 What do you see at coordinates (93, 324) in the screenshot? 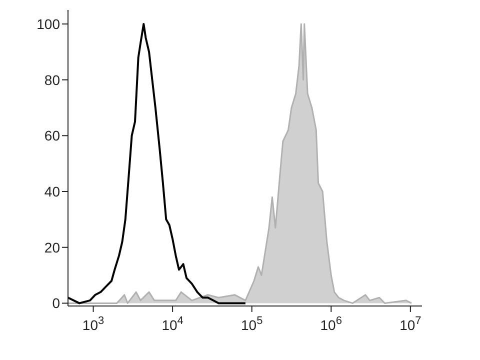
I see `x-tick-label: 10$^{3}$` at bounding box center [93, 324].